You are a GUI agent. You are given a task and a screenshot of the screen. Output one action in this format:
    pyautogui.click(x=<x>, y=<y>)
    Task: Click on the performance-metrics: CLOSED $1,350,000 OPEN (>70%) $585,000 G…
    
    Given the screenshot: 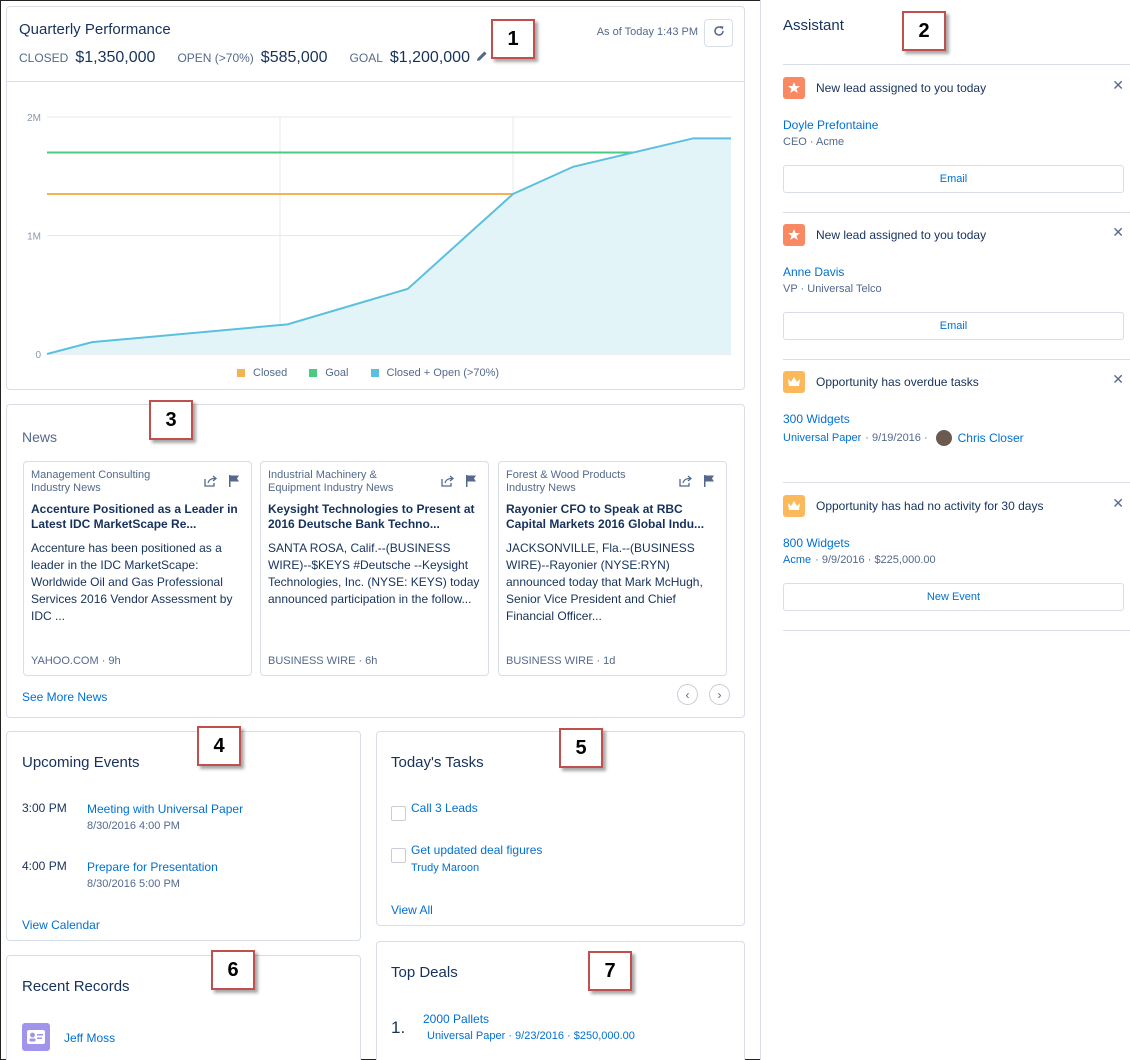 What is the action you would take?
    pyautogui.click(x=253, y=58)
    